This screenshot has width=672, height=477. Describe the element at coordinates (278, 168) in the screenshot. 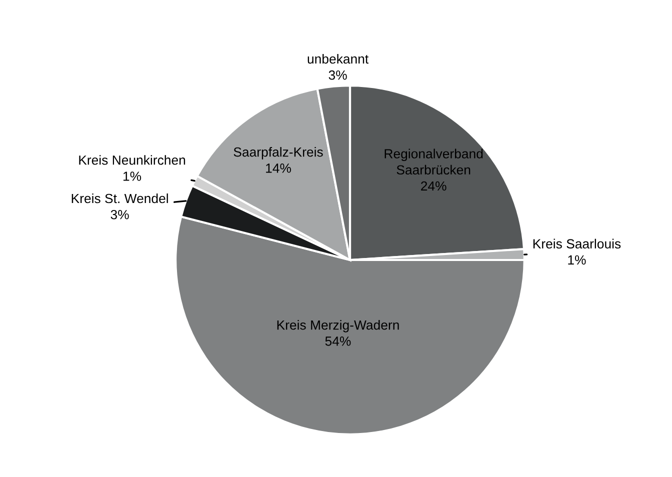

I see `data-label: 14%` at that location.